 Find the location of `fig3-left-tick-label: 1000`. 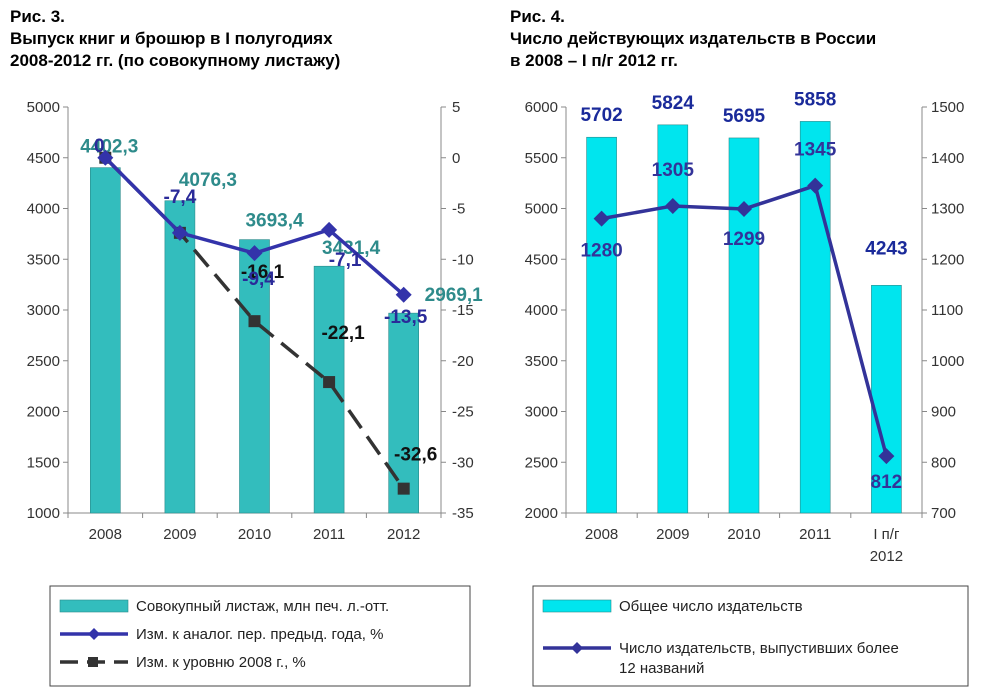

fig3-left-tick-label: 1000 is located at coordinates (43, 513).